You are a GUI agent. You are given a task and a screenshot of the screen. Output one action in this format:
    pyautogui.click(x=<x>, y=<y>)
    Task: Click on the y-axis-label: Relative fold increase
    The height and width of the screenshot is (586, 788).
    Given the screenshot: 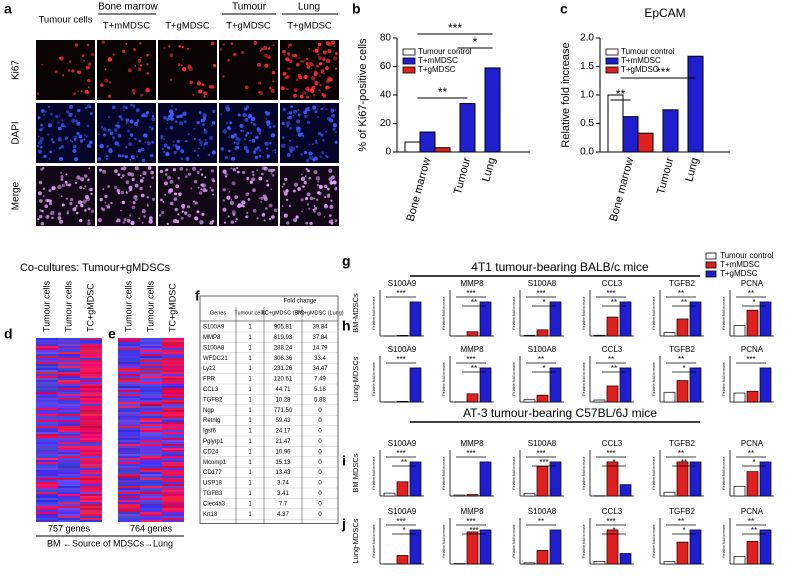 What is the action you would take?
    pyautogui.click(x=584, y=379)
    